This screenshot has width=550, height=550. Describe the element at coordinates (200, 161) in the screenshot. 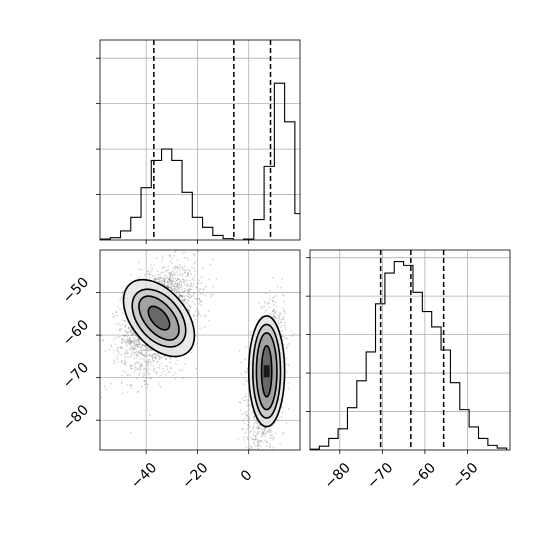

I see `histogram-step-line` at that location.